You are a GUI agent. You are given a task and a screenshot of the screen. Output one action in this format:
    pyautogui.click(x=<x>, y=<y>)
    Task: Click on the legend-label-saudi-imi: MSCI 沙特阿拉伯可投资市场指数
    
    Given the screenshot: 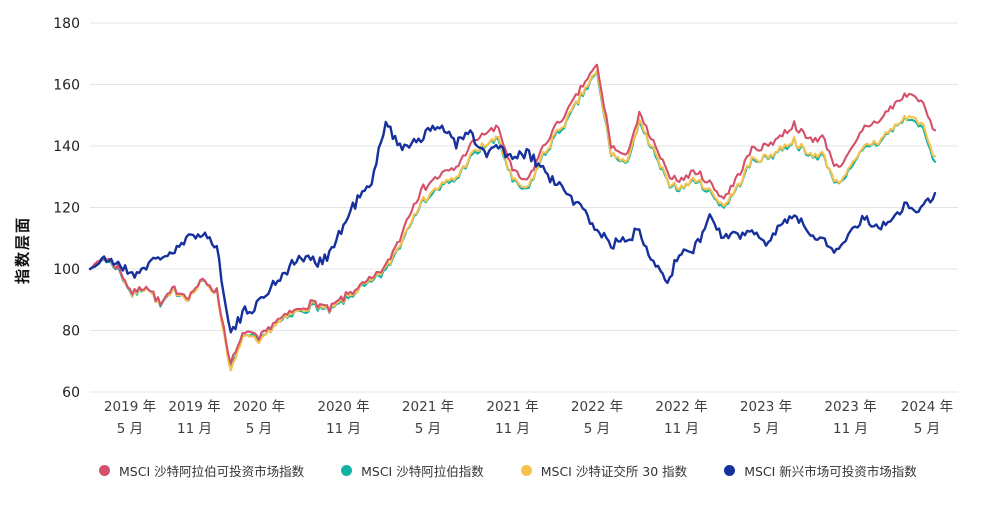 What is the action you would take?
    pyautogui.click(x=212, y=471)
    